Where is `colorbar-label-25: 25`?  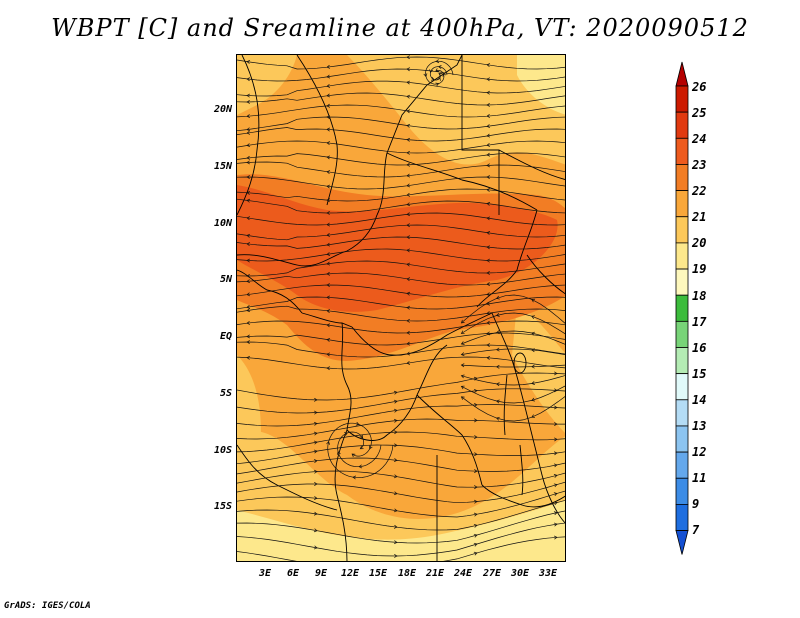
colorbar-label-25: 25 is located at coordinates (699, 113).